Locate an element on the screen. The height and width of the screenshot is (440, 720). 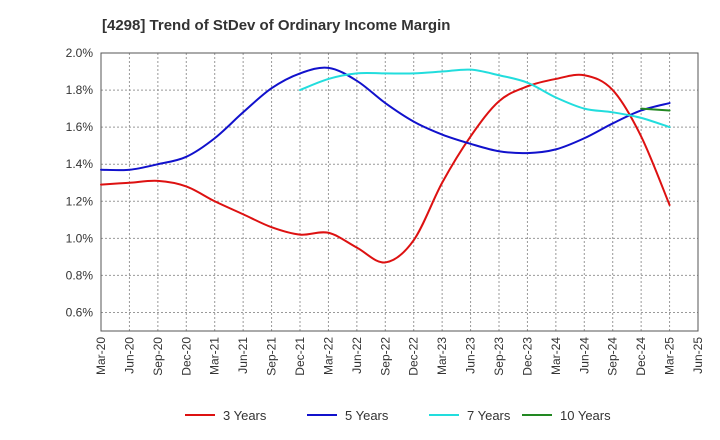
x-tick-label: Sep-22 is located at coordinates (385, 356).